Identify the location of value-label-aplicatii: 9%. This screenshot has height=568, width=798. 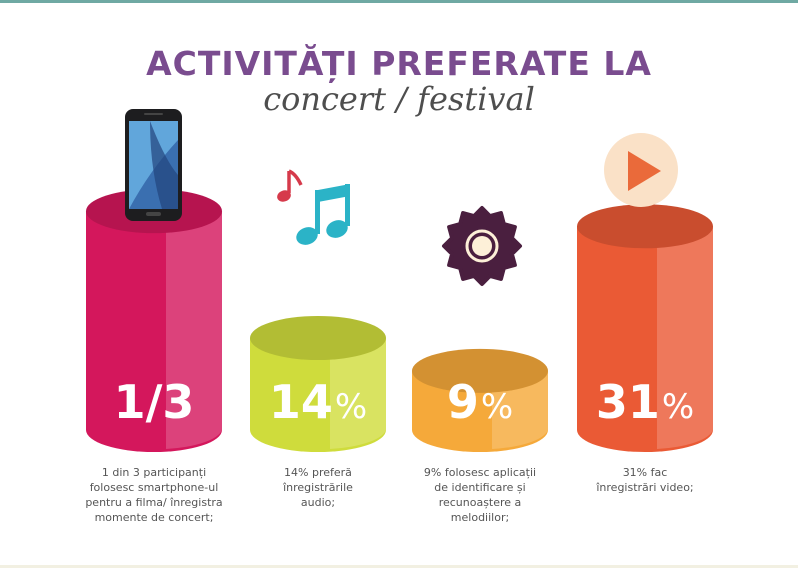
(480, 402).